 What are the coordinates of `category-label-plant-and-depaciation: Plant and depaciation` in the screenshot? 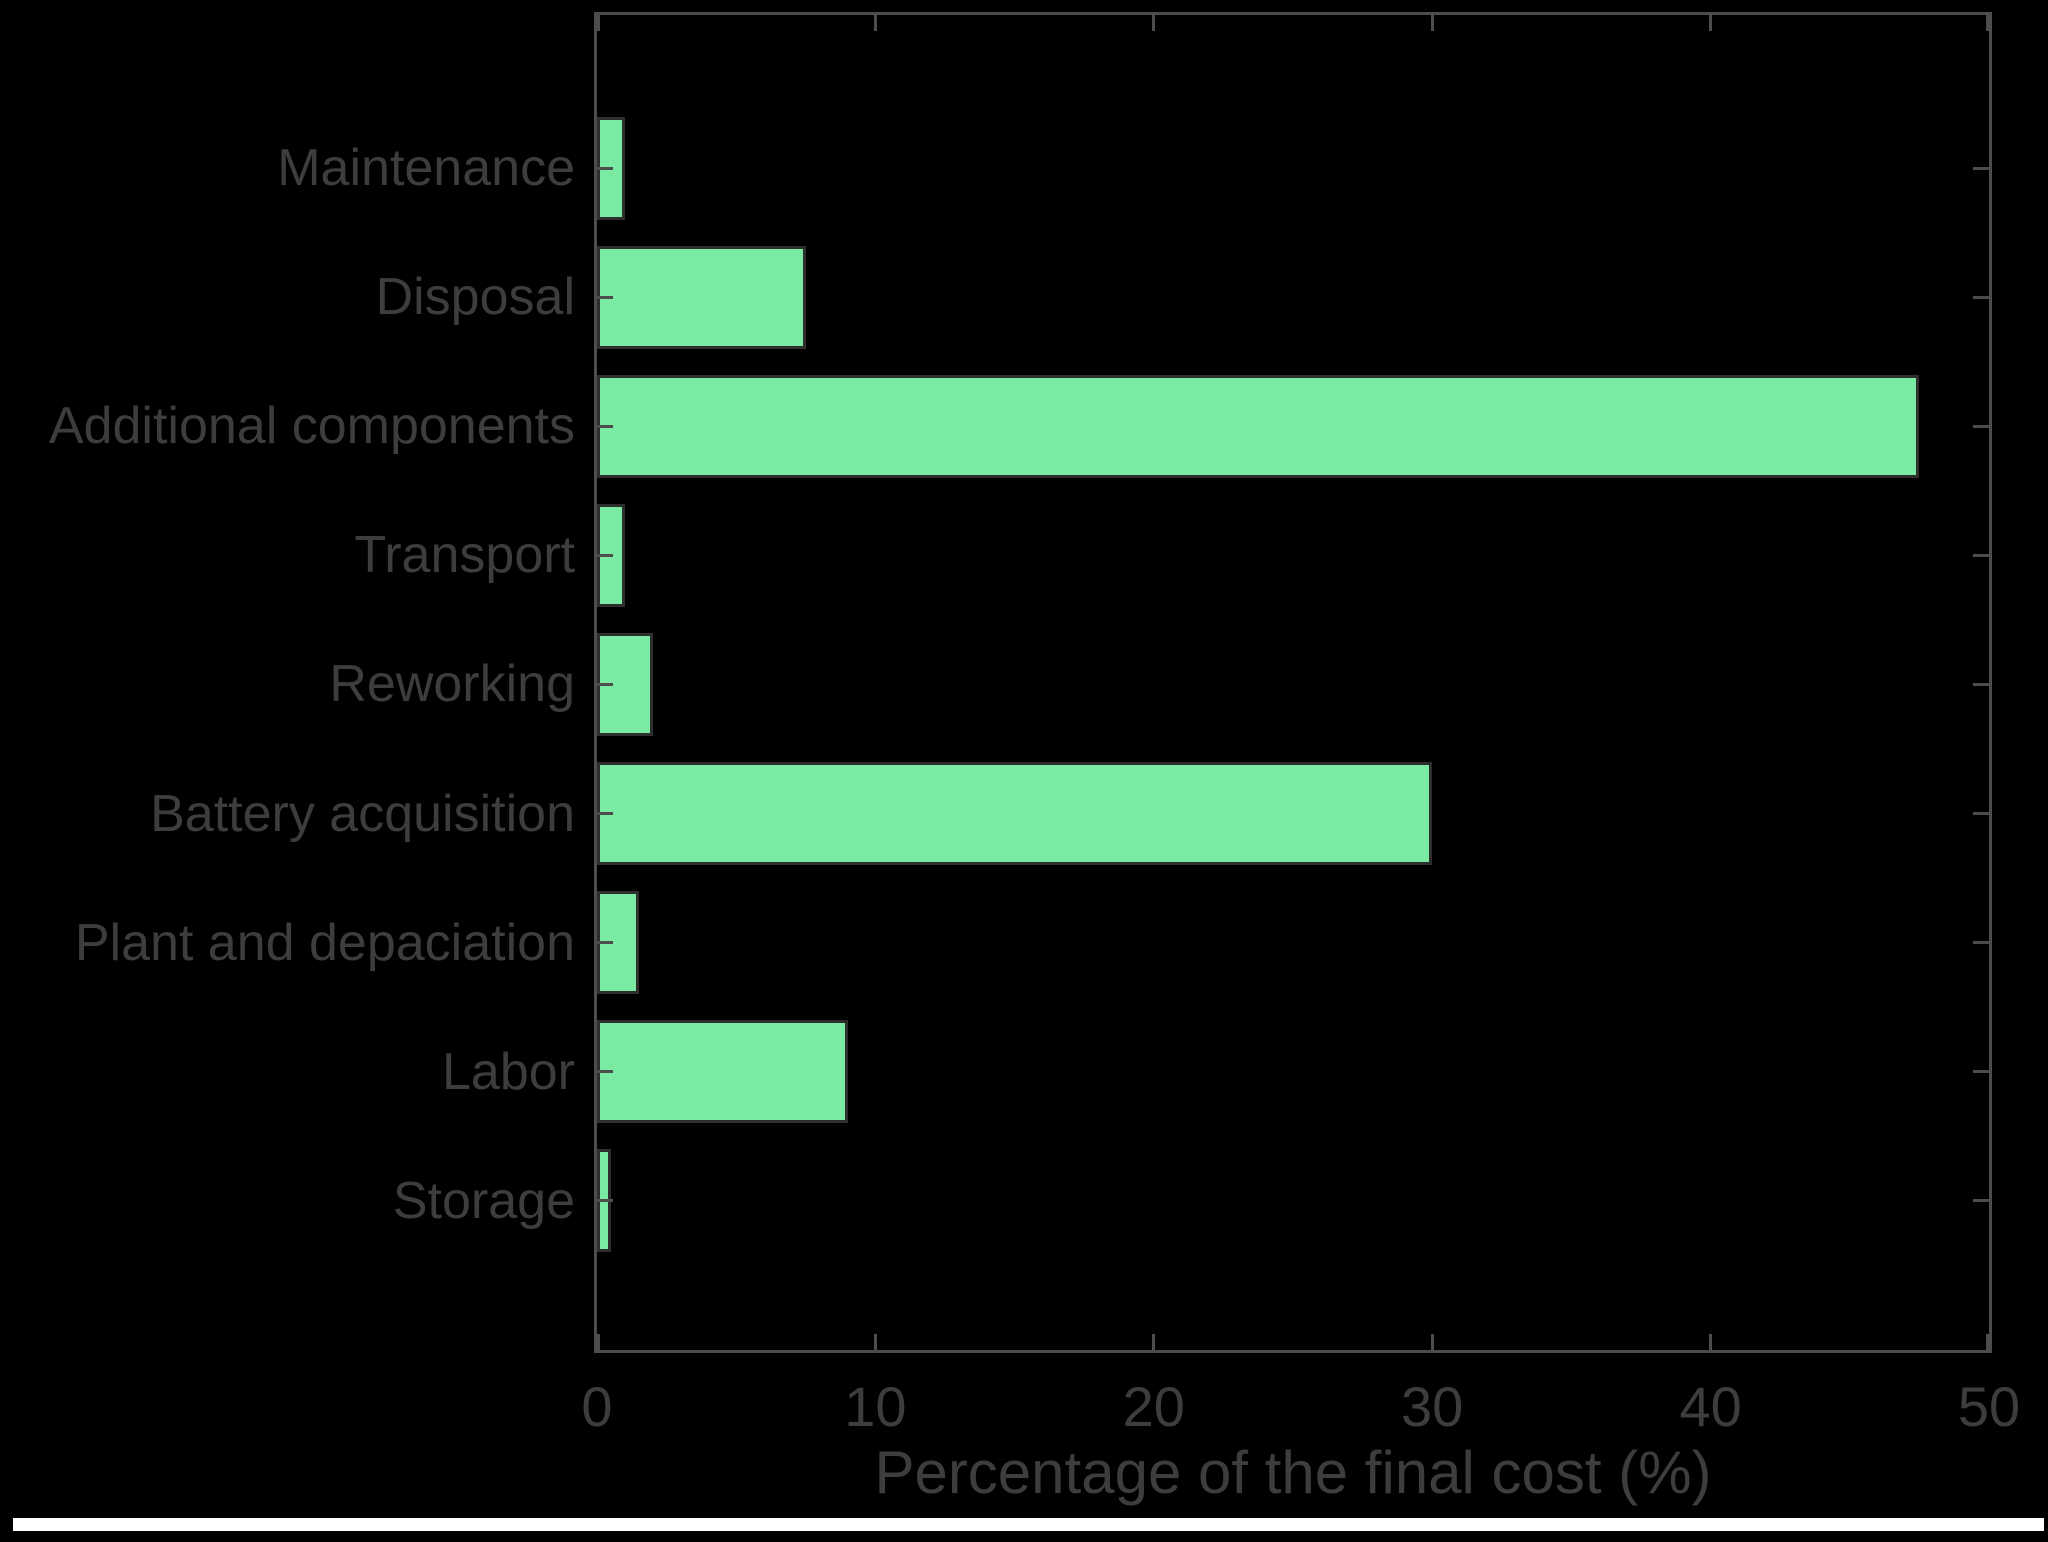 It's located at (324, 942).